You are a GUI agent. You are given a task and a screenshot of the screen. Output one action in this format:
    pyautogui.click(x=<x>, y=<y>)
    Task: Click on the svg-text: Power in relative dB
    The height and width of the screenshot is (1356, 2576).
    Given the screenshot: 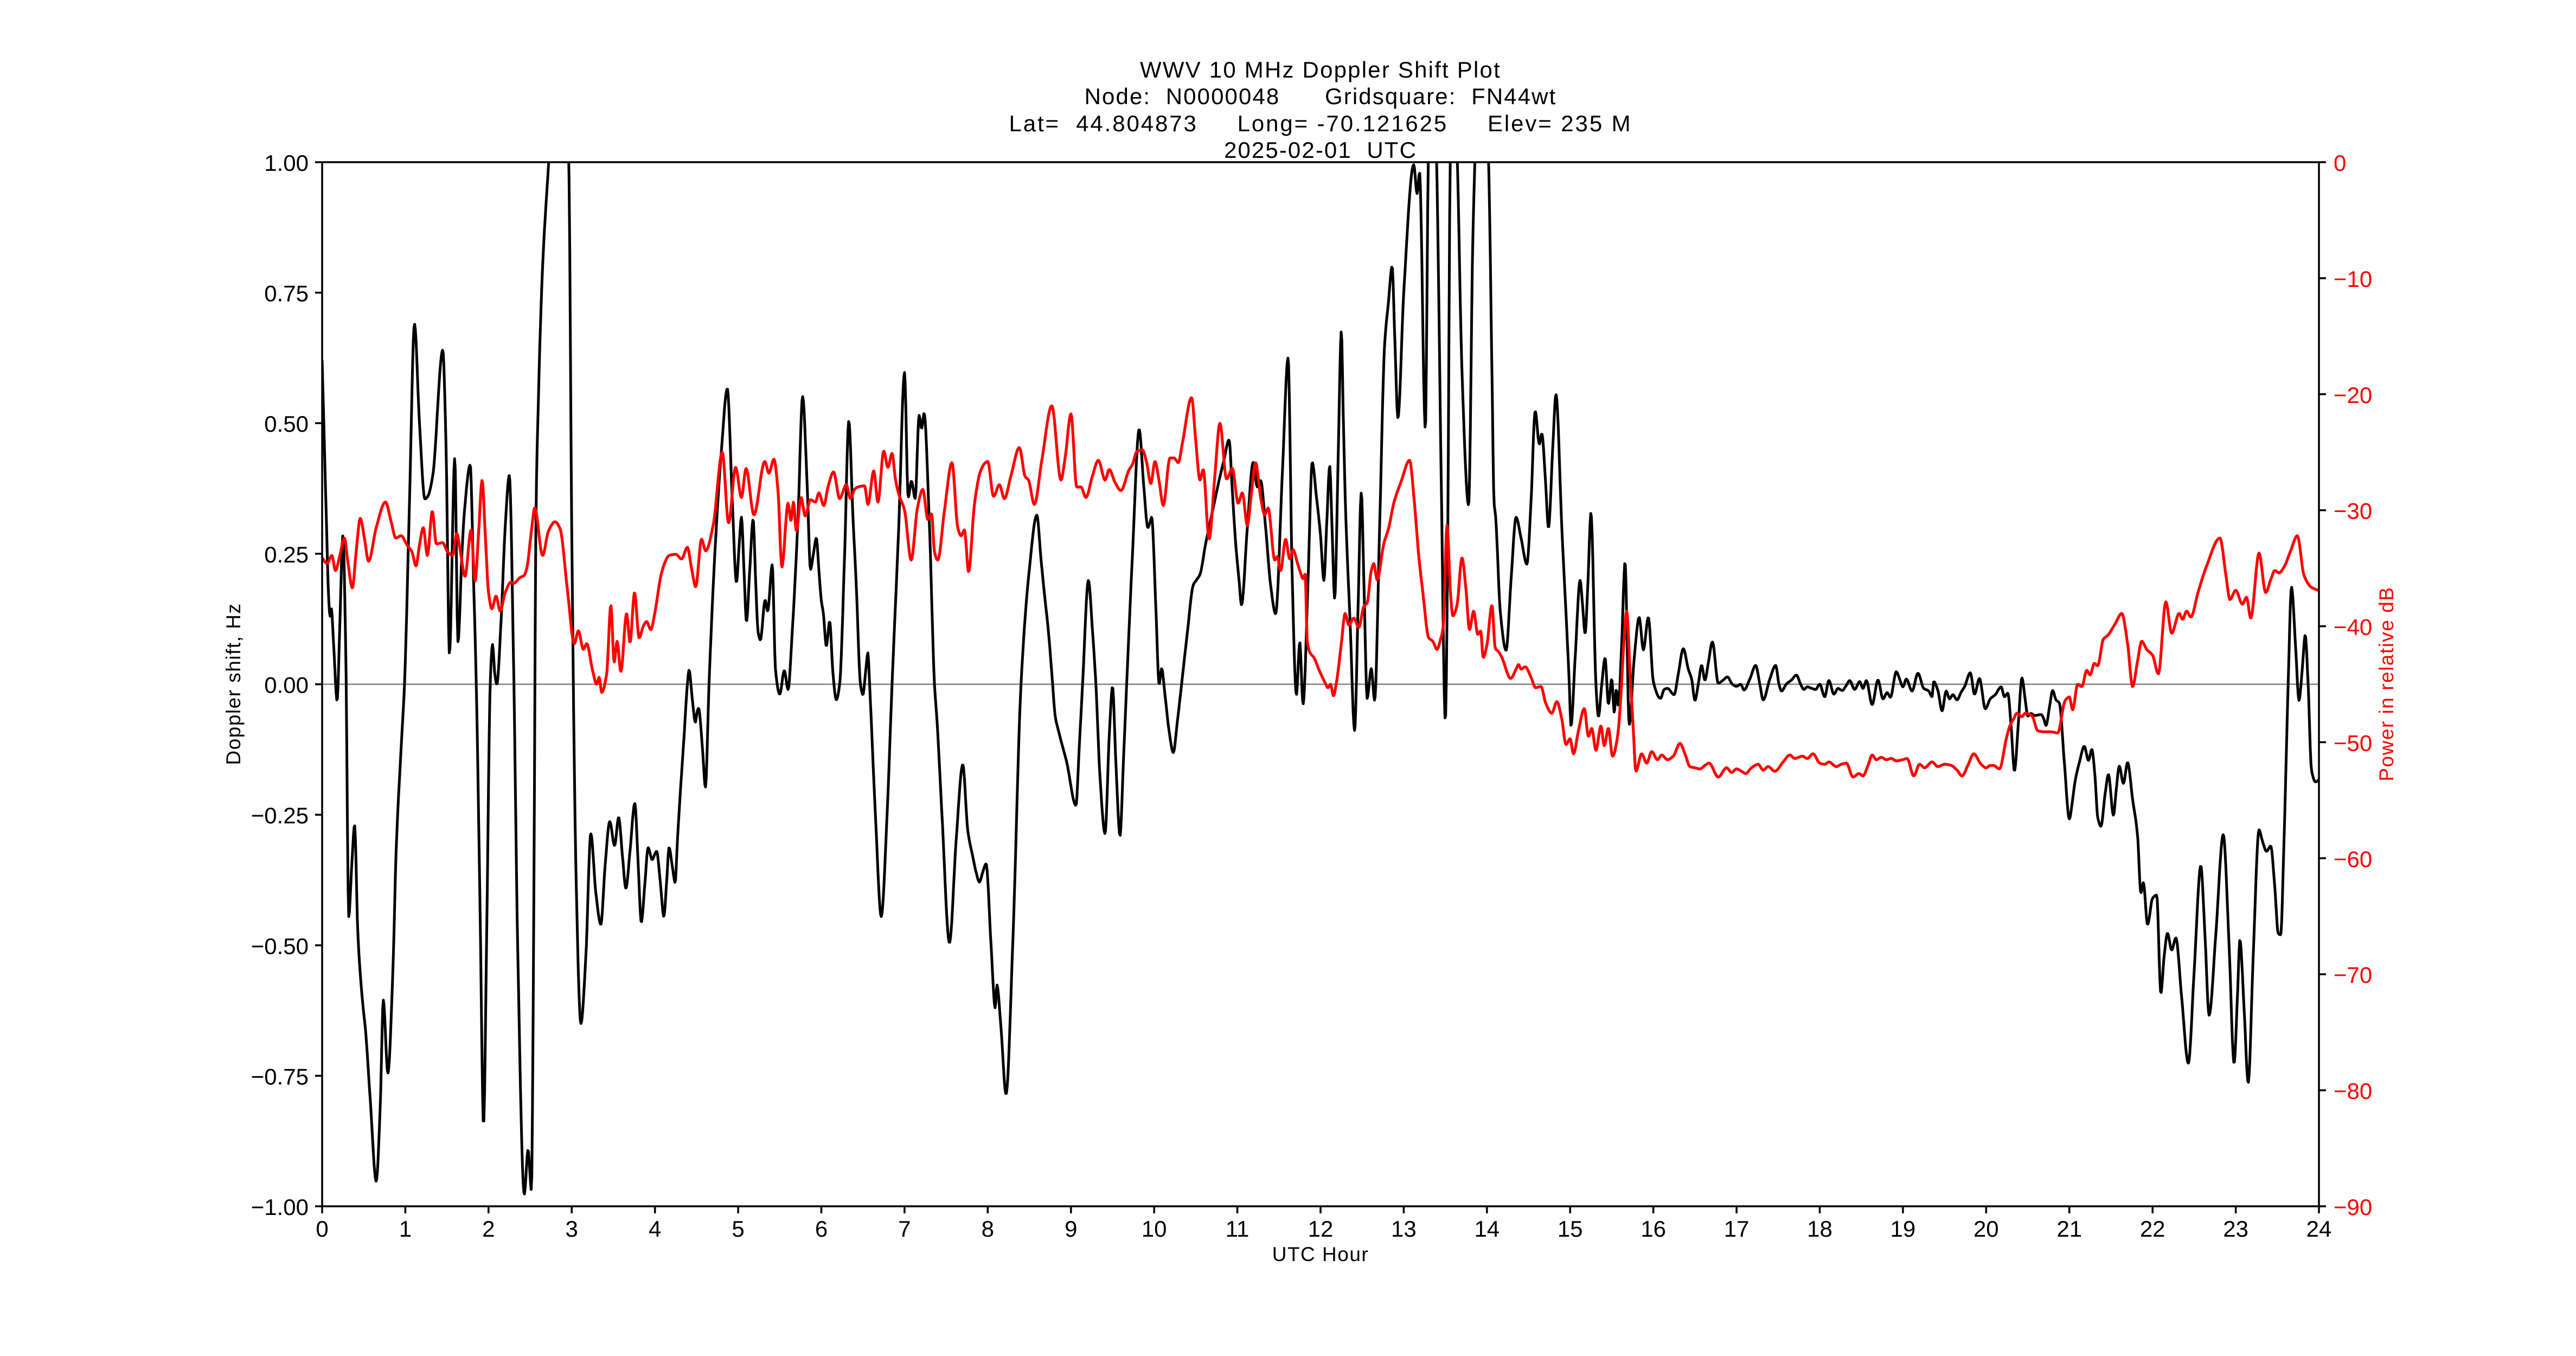 What is the action you would take?
    pyautogui.click(x=2386, y=683)
    